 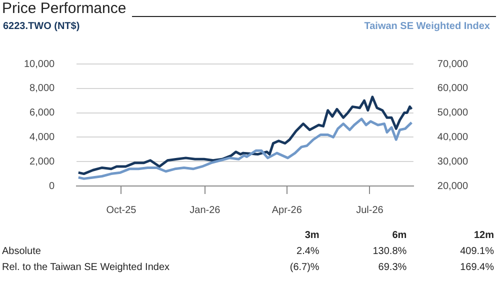 What do you see at coordinates (43, 137) in the screenshot?
I see `y-tick-label: 4,000` at bounding box center [43, 137].